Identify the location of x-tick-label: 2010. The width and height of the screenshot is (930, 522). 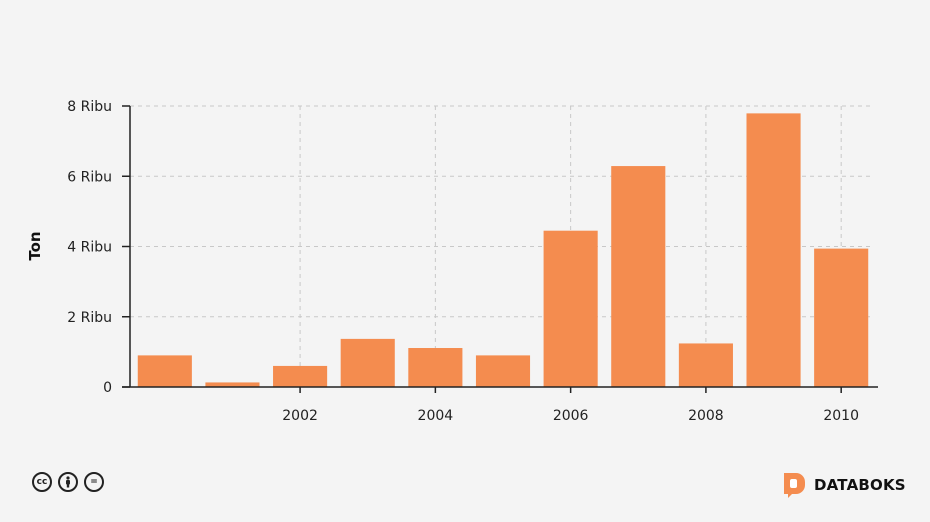
(841, 416).